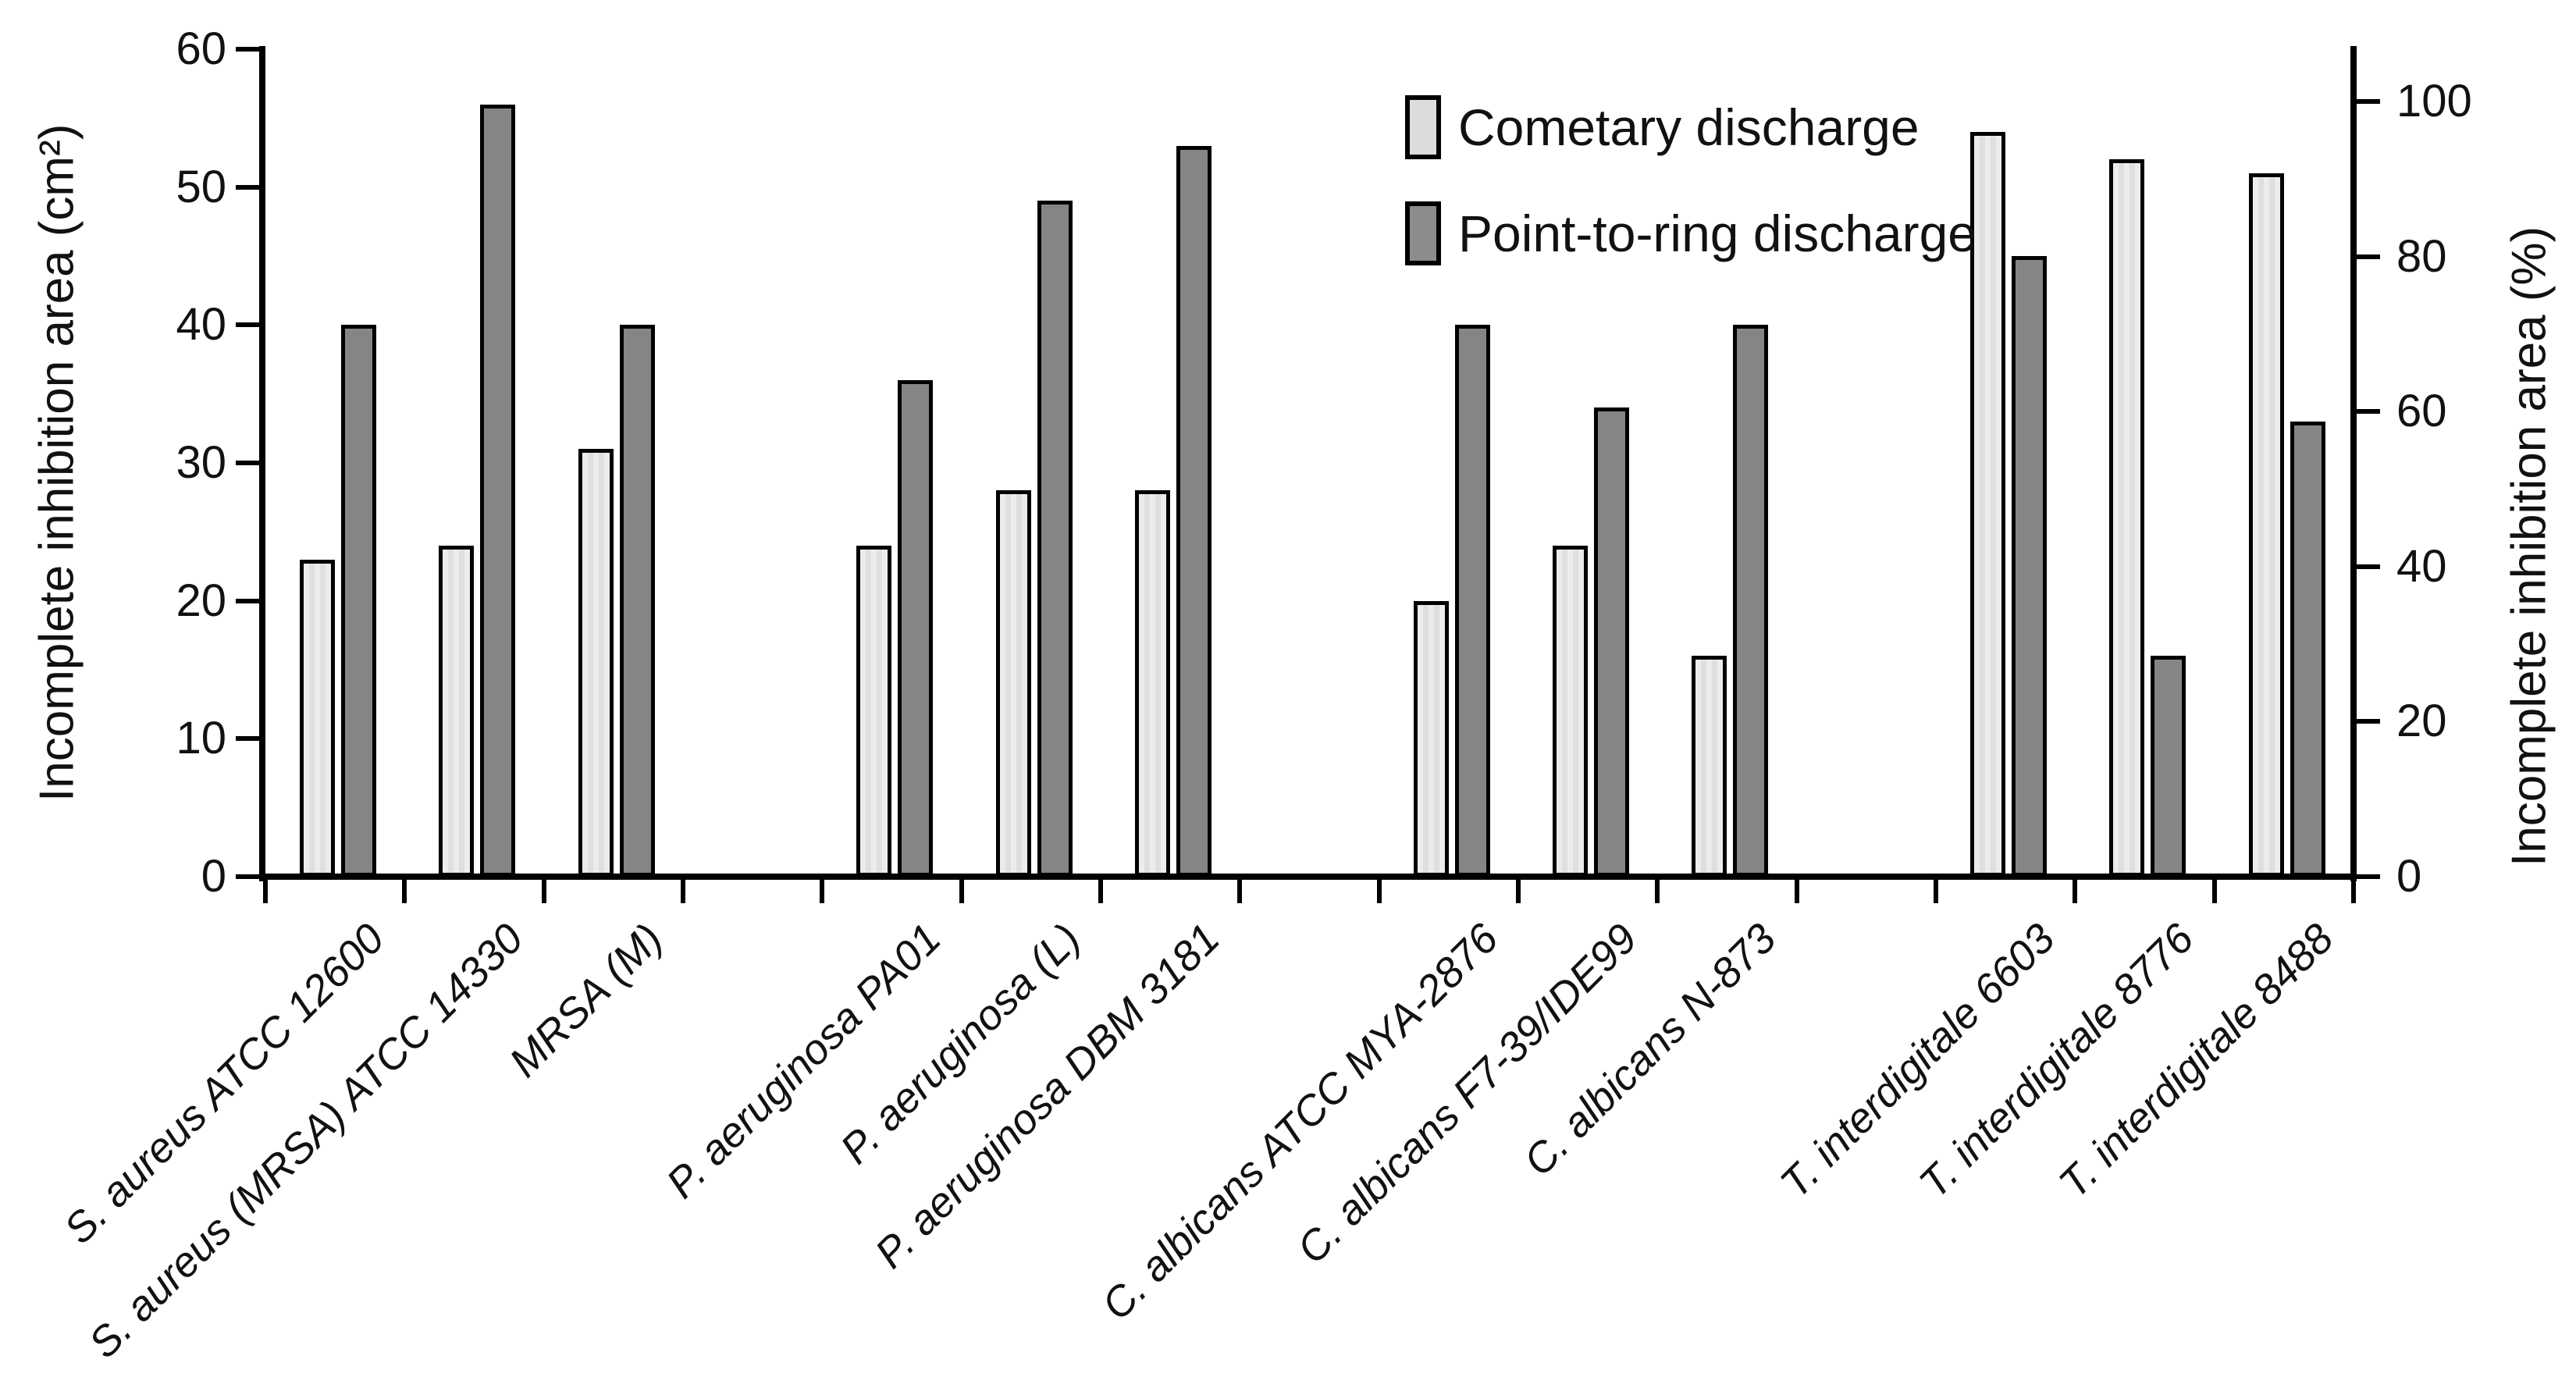 The width and height of the screenshot is (2576, 1395). Describe the element at coordinates (2353, 463) in the screenshot. I see `y-axis-right` at that location.